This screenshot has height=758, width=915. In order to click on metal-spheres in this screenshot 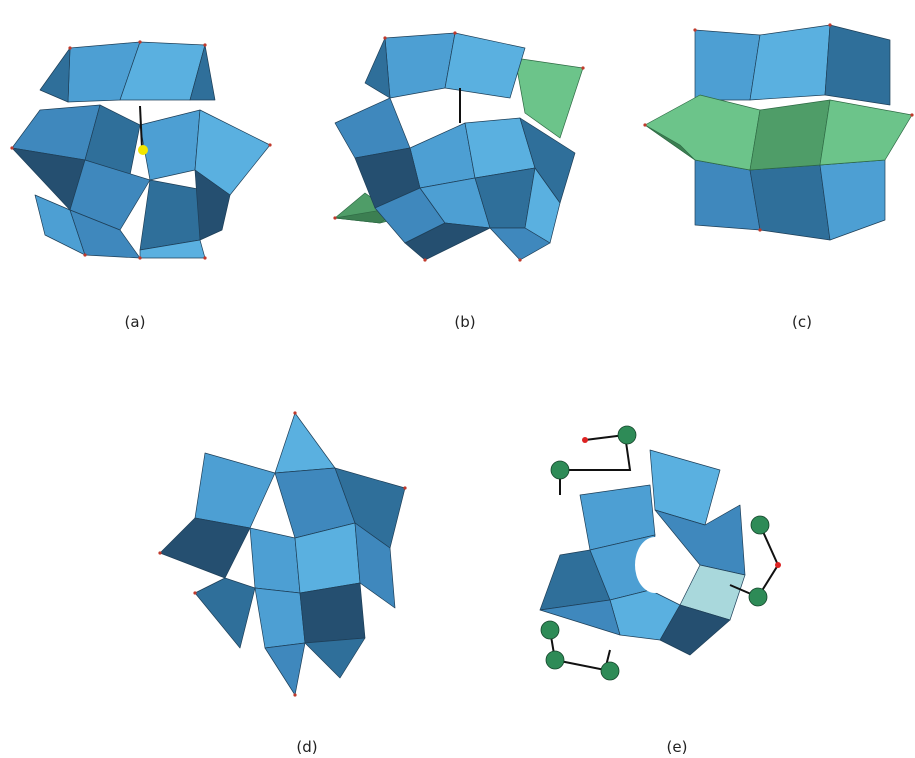, I will do `click(655, 553)`.